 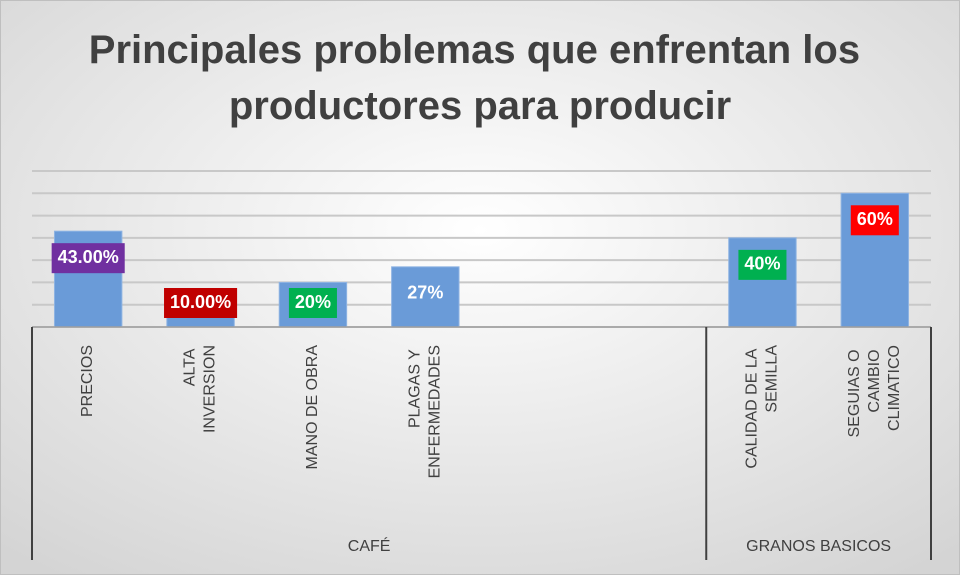 I want to click on x-tick-label: ALTA INVERSION, so click(x=200, y=389).